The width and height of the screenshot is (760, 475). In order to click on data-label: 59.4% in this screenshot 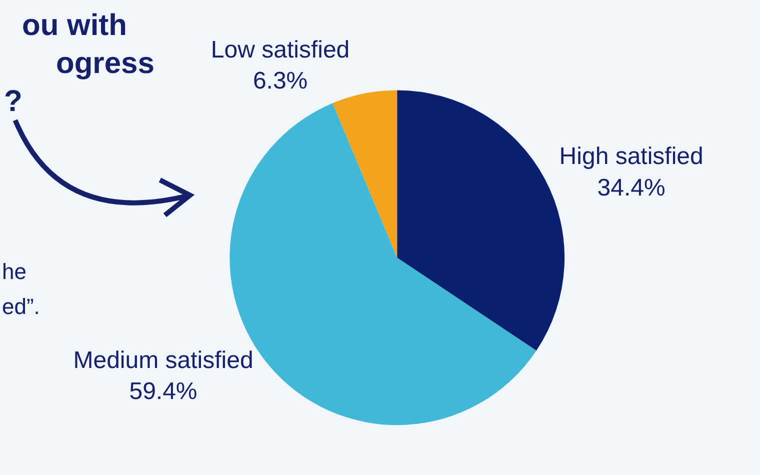, I will do `click(163, 391)`.